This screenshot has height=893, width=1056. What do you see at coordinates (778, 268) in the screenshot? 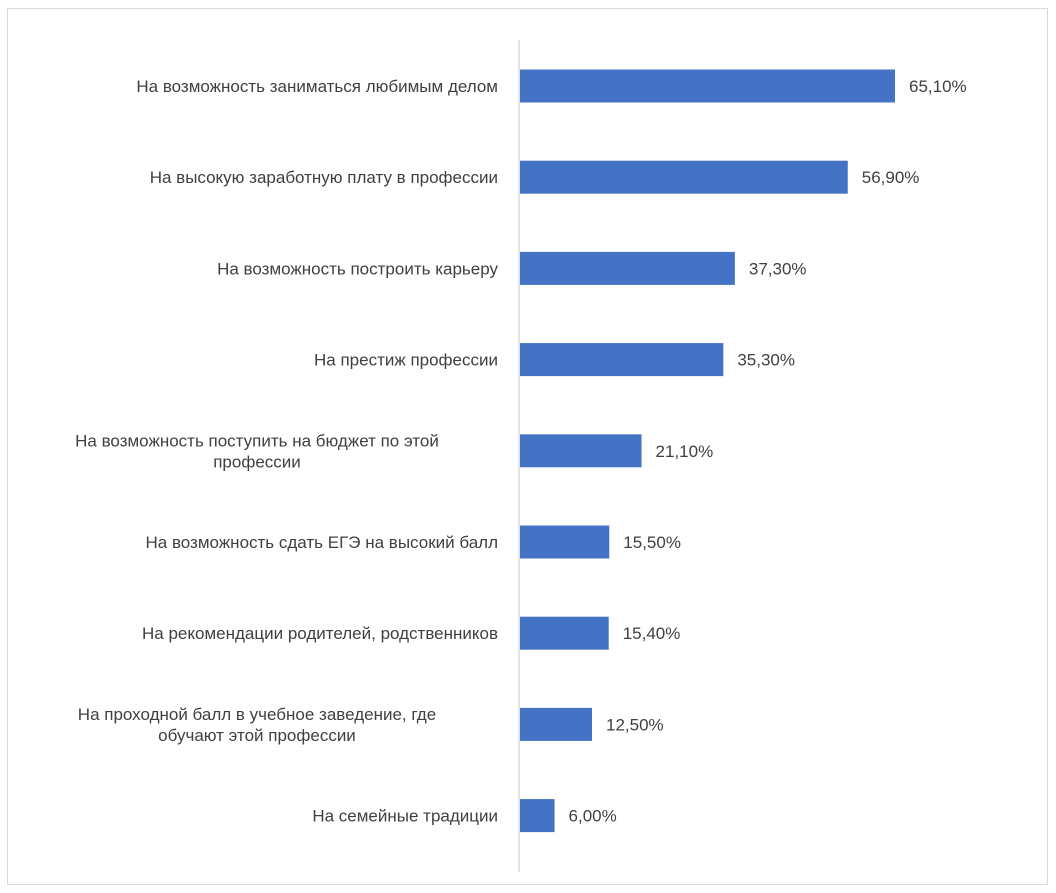
I see `value-label-3: 37,30%` at bounding box center [778, 268].